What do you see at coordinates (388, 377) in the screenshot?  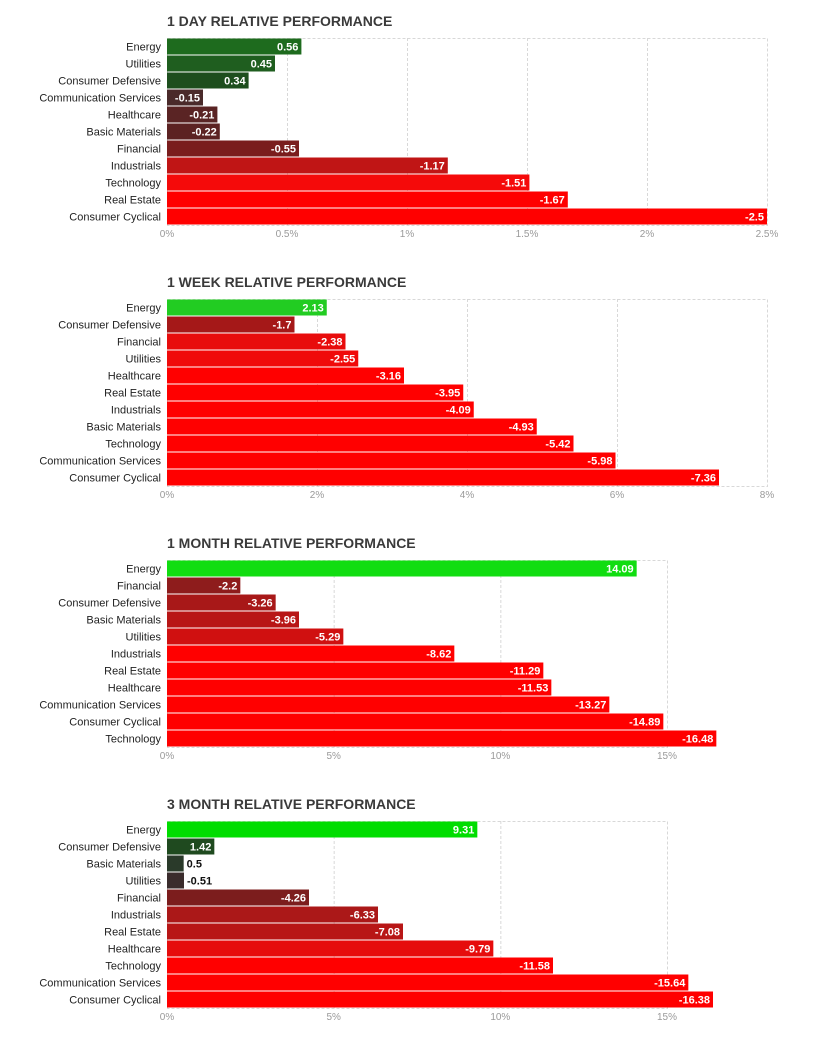 I see `bar-value-label: -3.16` at bounding box center [388, 377].